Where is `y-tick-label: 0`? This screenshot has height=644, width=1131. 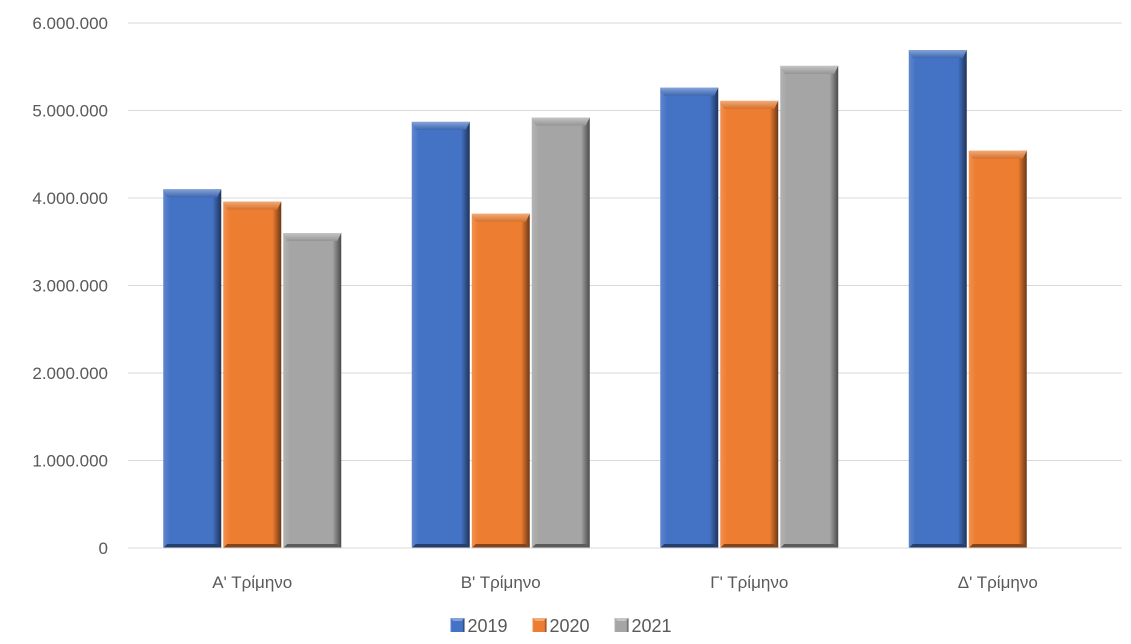
y-tick-label: 0 is located at coordinates (103, 548).